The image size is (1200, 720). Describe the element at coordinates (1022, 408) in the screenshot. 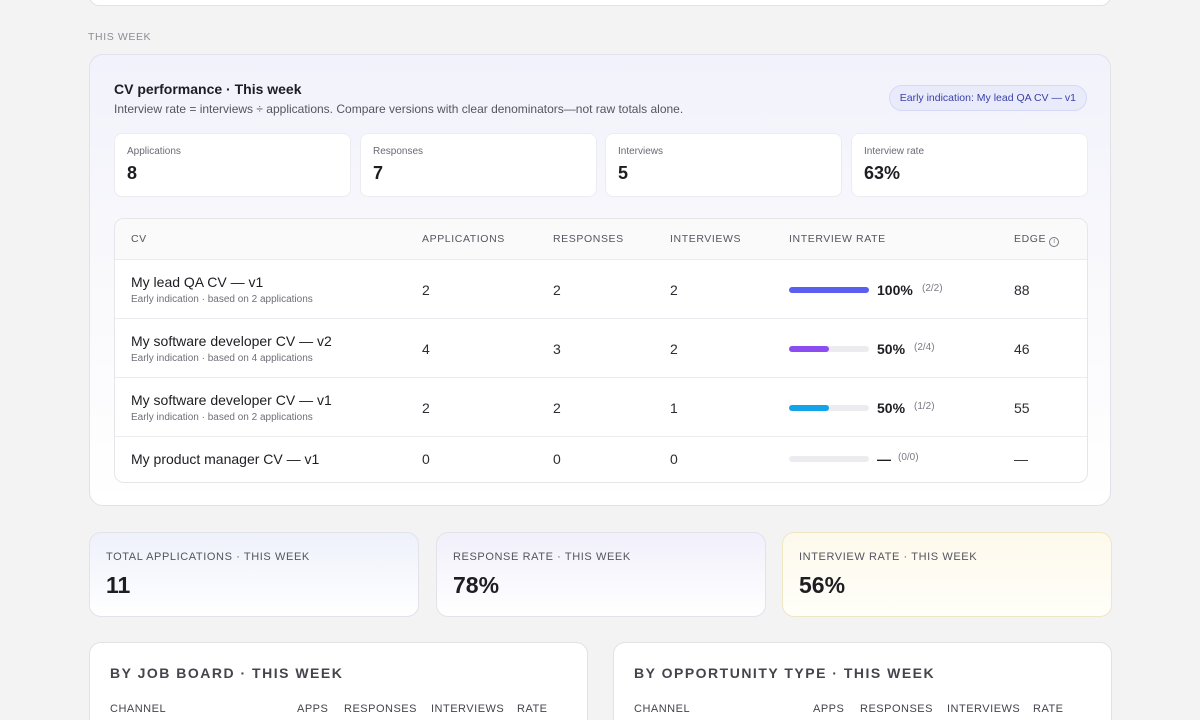

I see `cell-edge: 55` at that location.